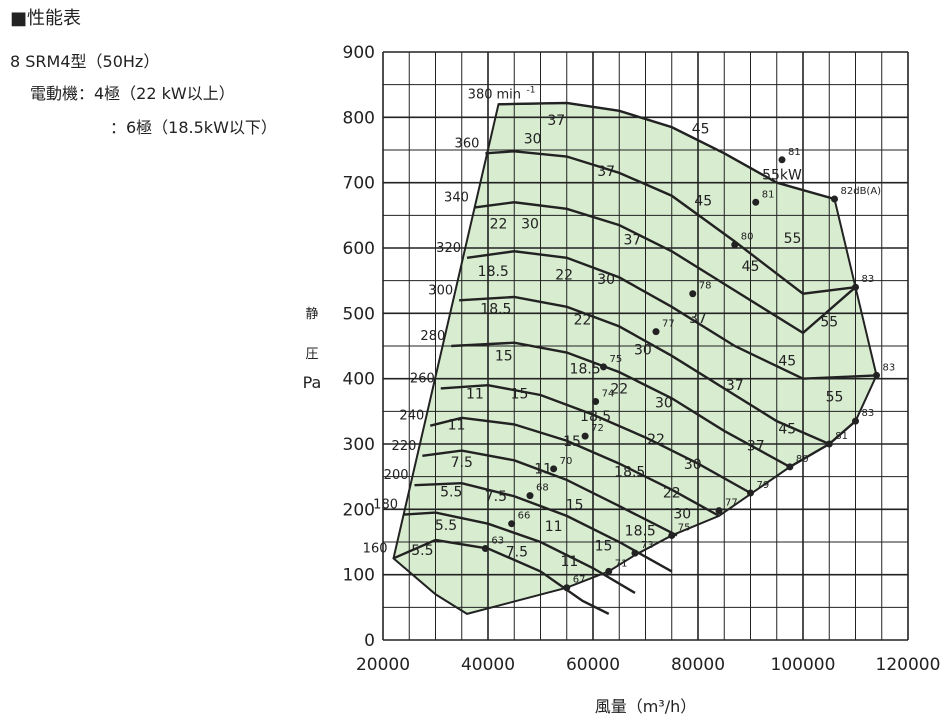 Image resolution: width=952 pixels, height=726 pixels. Describe the element at coordinates (803, 665) in the screenshot. I see `x-tick-label: 100000` at that location.